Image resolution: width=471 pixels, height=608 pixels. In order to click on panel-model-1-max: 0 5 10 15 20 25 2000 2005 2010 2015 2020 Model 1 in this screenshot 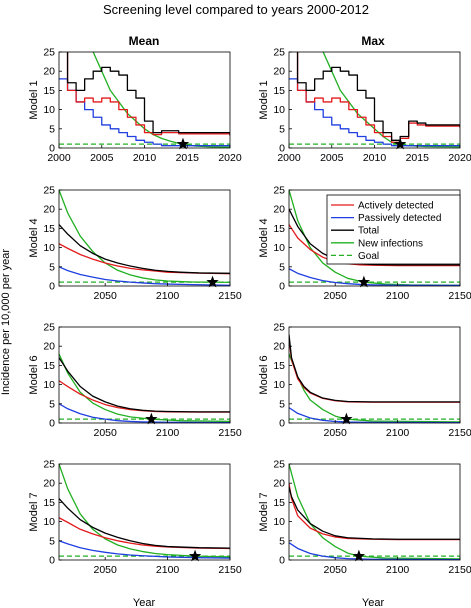, I will do `click(364, 106)`.